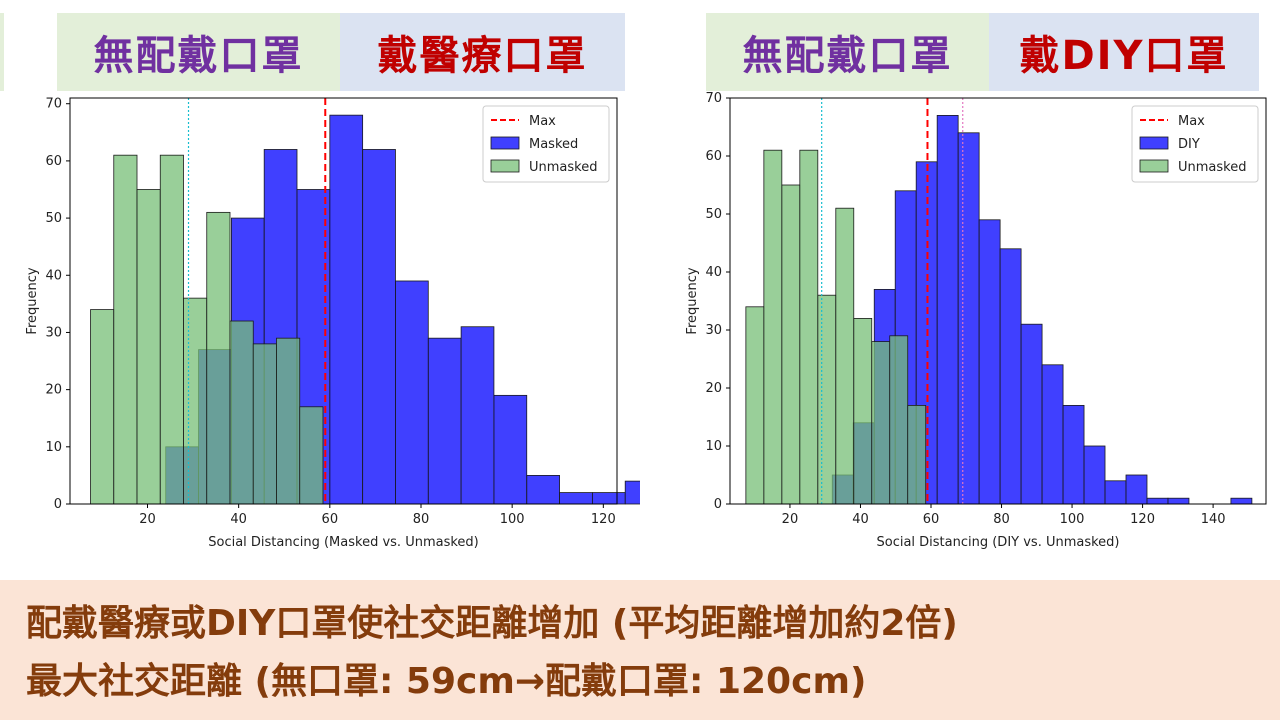  Describe the element at coordinates (482, 52) in the screenshot. I see `left-masked-label: 戴醫療口罩` at that location.